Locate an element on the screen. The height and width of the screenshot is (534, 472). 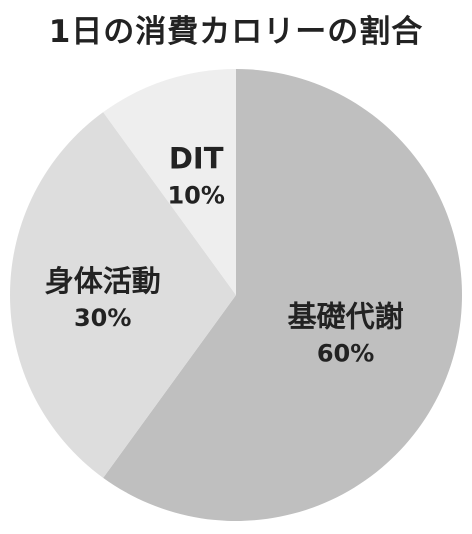
slice-label-2: 身体活動 is located at coordinates (103, 281).